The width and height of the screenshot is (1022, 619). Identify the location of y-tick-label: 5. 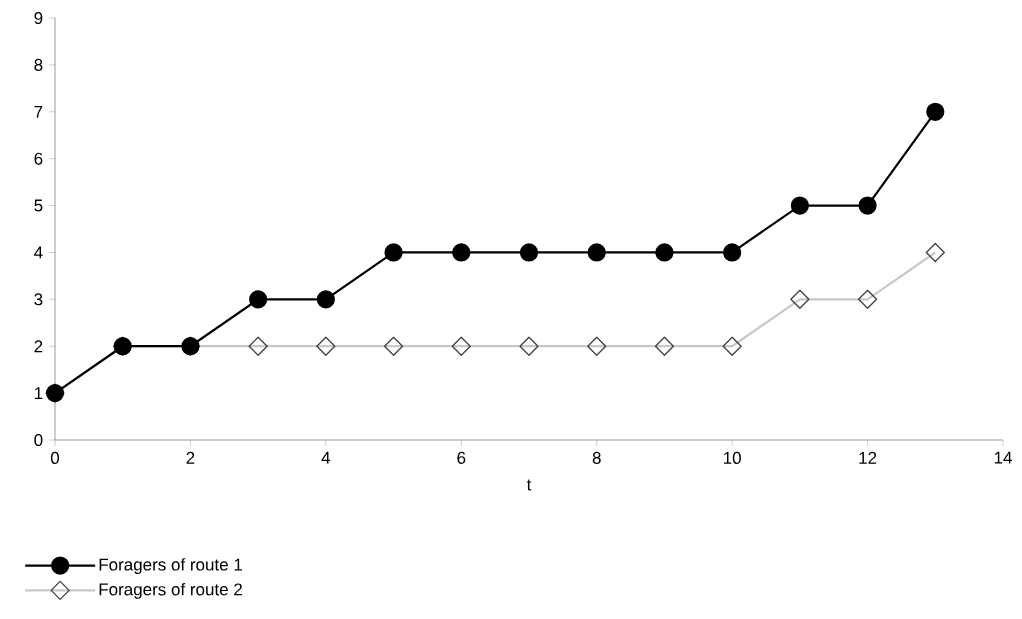
(38, 205).